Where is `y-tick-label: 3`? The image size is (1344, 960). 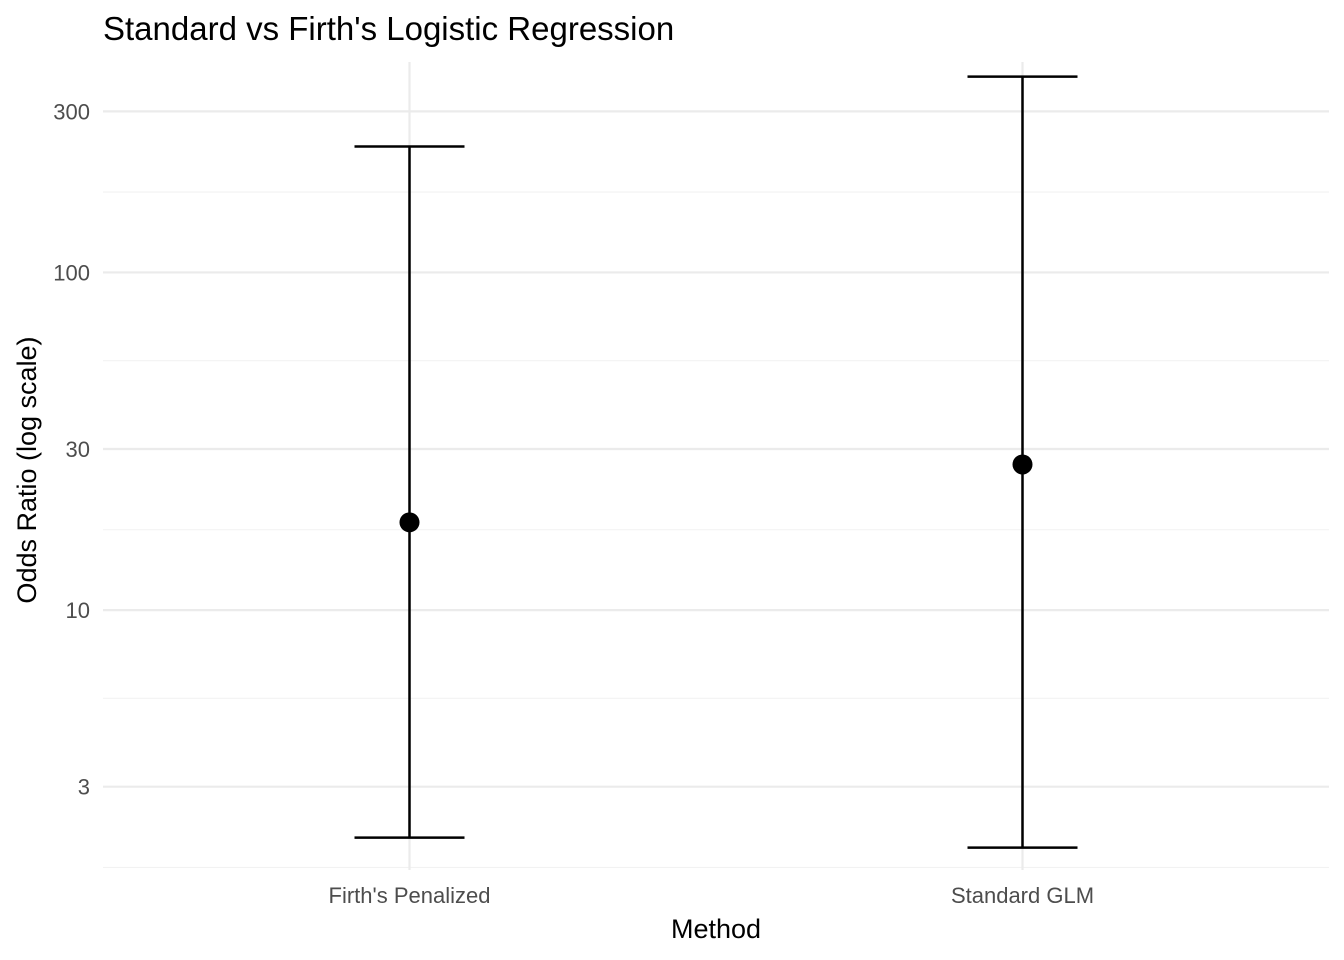
y-tick-label: 3 is located at coordinates (84, 787).